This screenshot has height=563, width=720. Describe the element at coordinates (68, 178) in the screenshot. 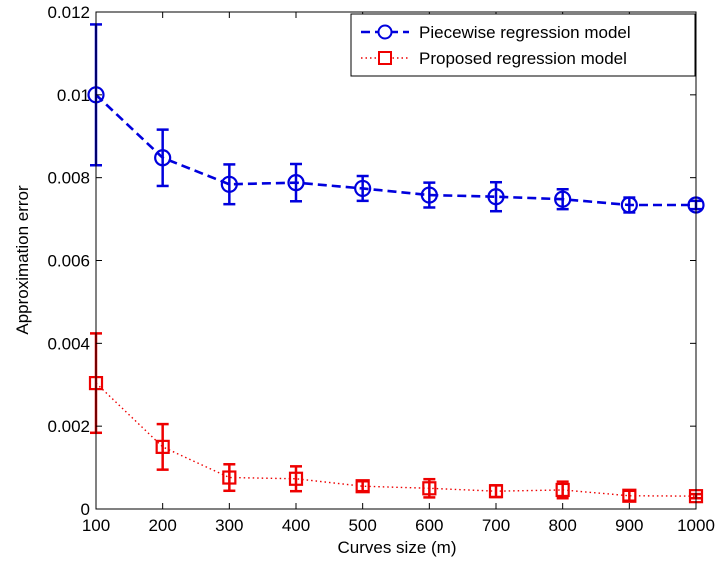

I see `y-tick-label: 0.008` at that location.